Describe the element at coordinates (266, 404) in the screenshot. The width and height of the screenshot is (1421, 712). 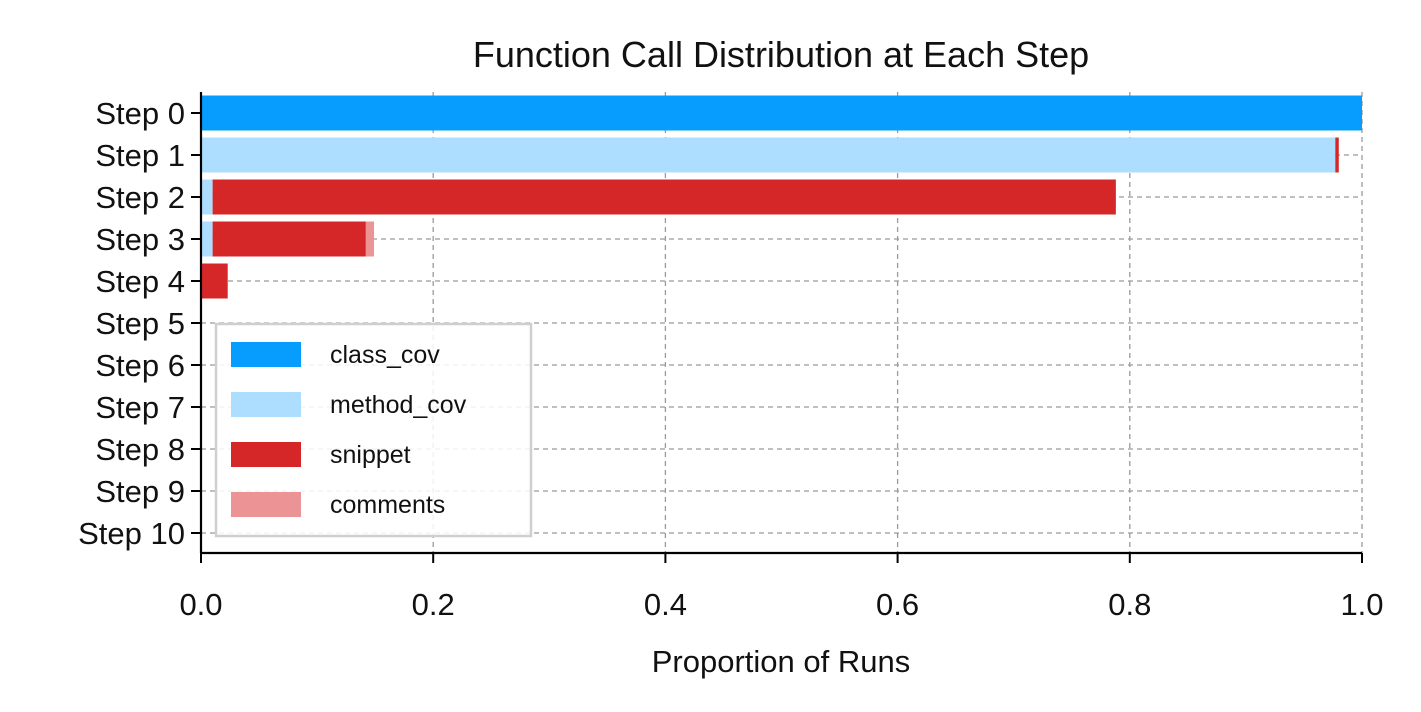
I see `legend-swatch-method_cov` at that location.